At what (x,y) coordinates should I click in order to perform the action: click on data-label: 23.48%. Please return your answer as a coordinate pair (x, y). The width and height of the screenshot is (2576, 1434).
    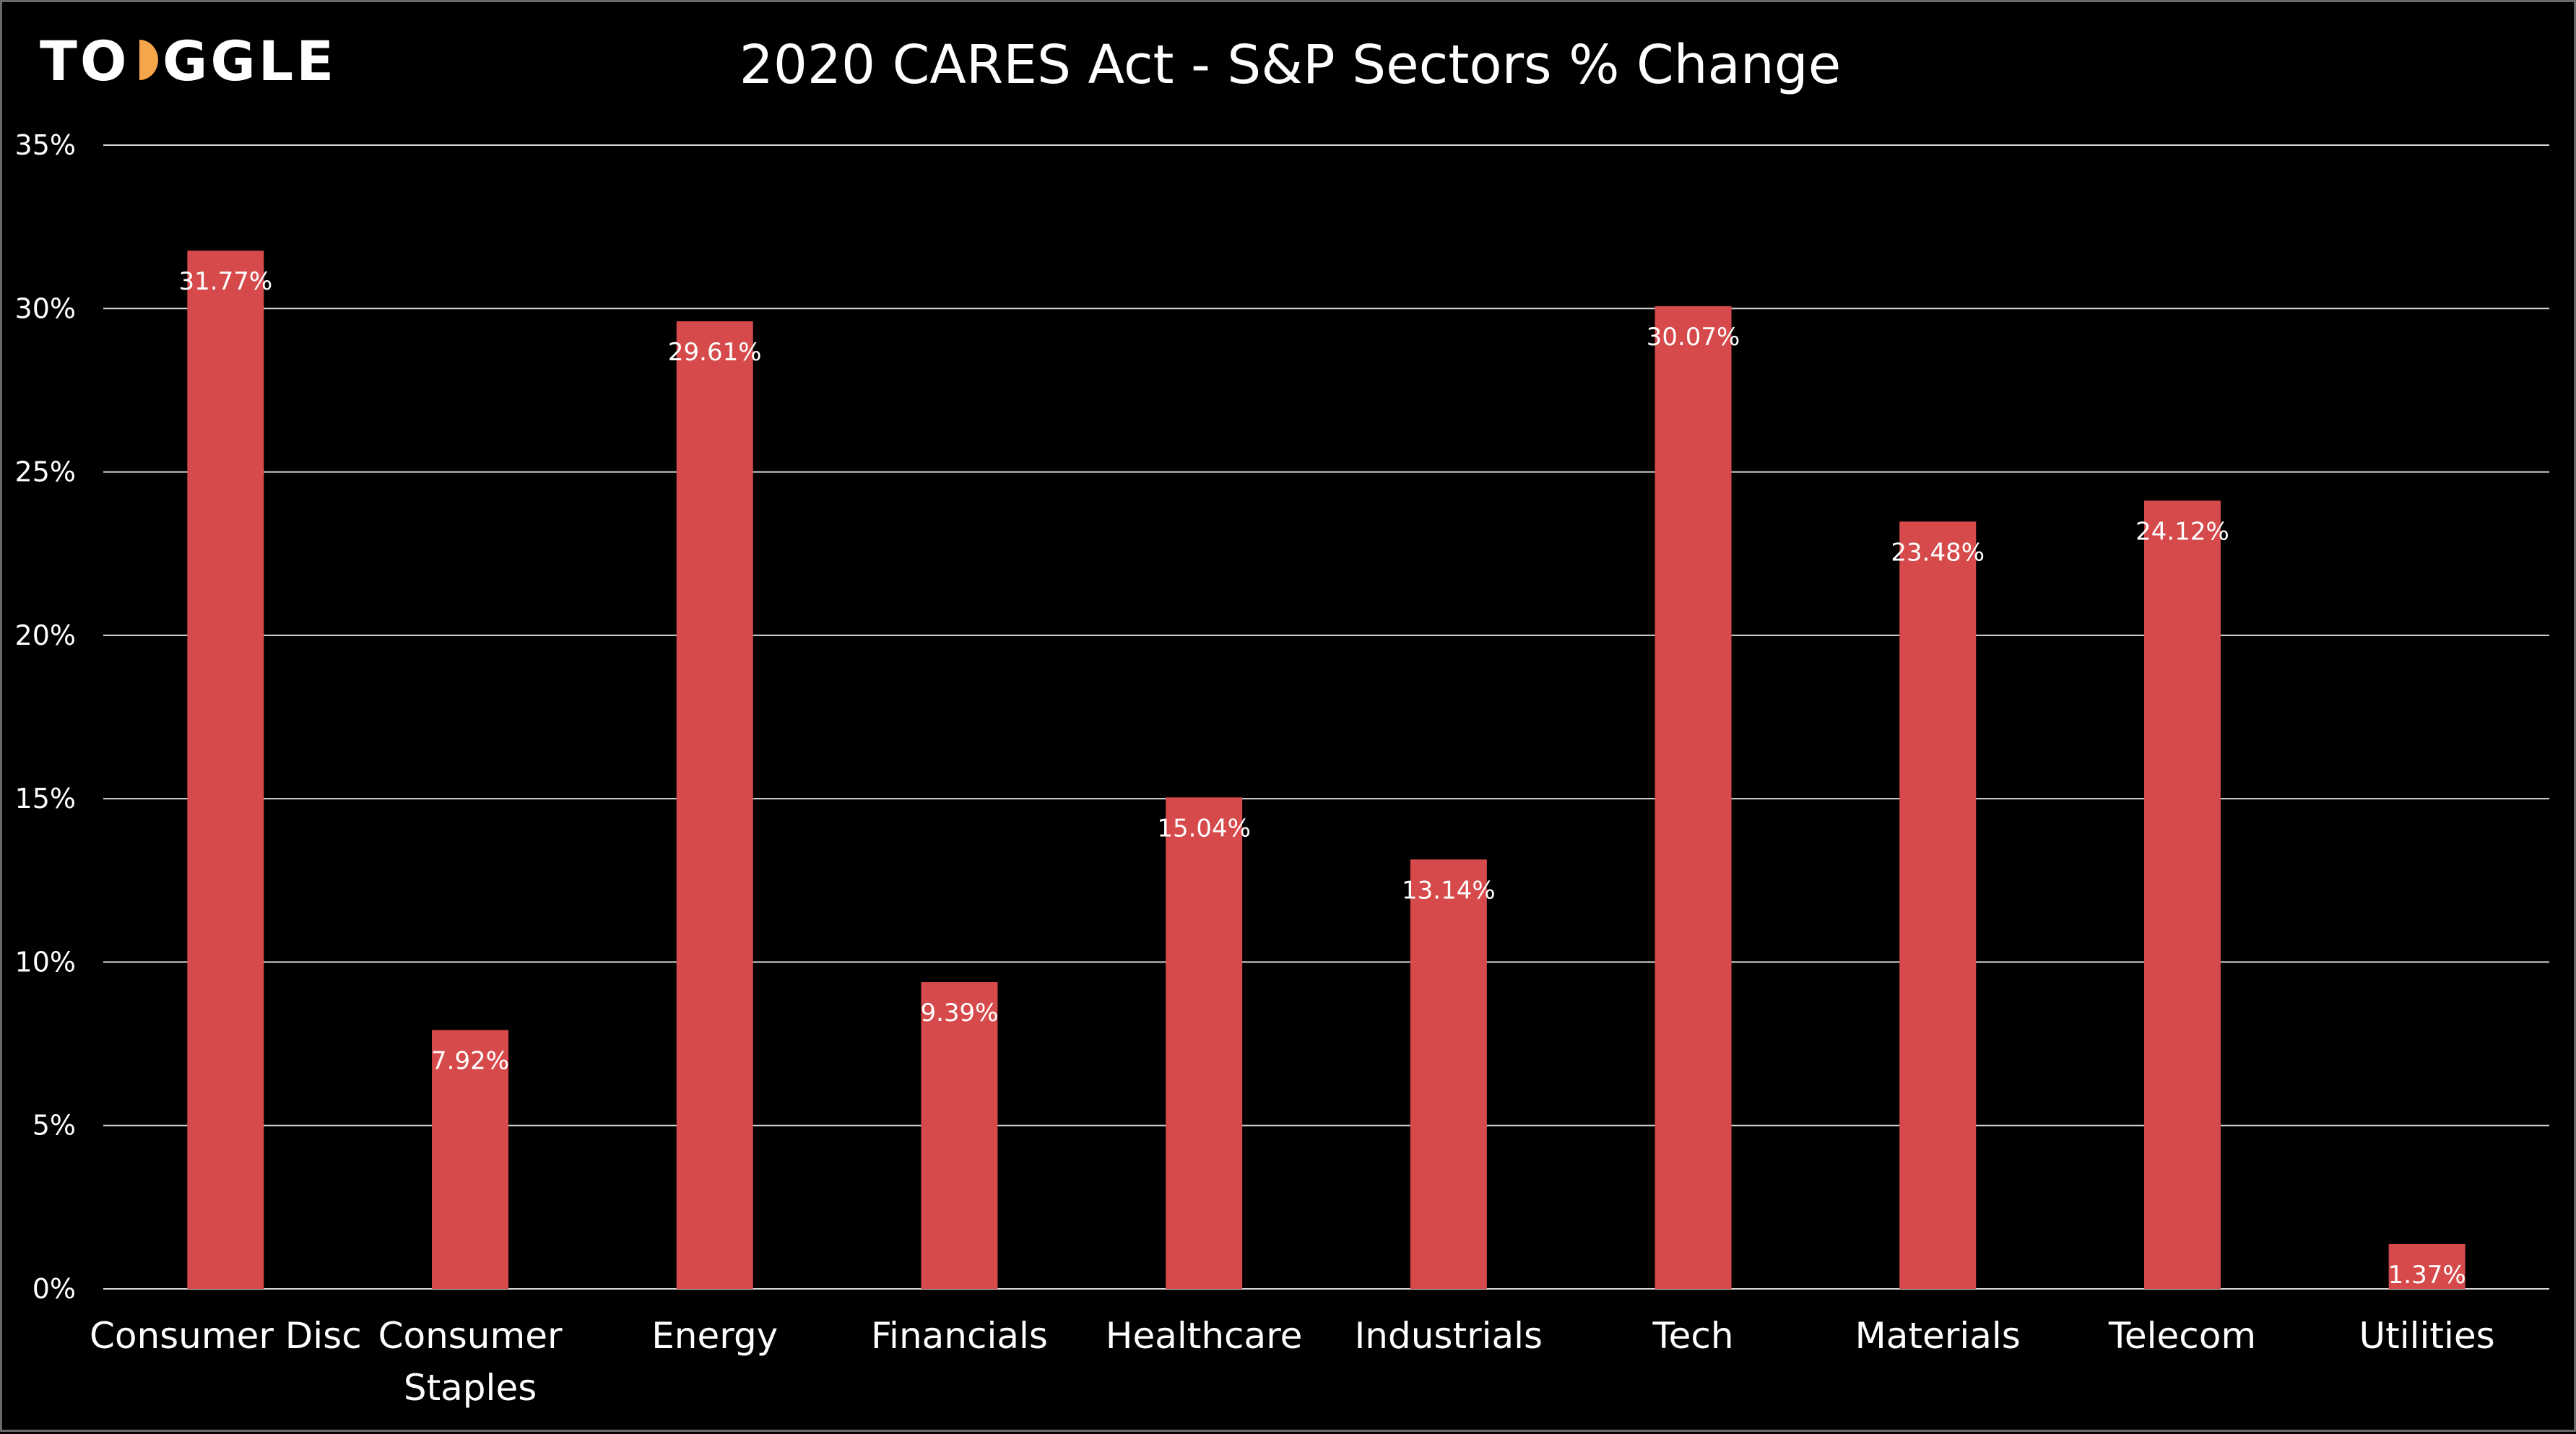
    Looking at the image, I should click on (1938, 552).